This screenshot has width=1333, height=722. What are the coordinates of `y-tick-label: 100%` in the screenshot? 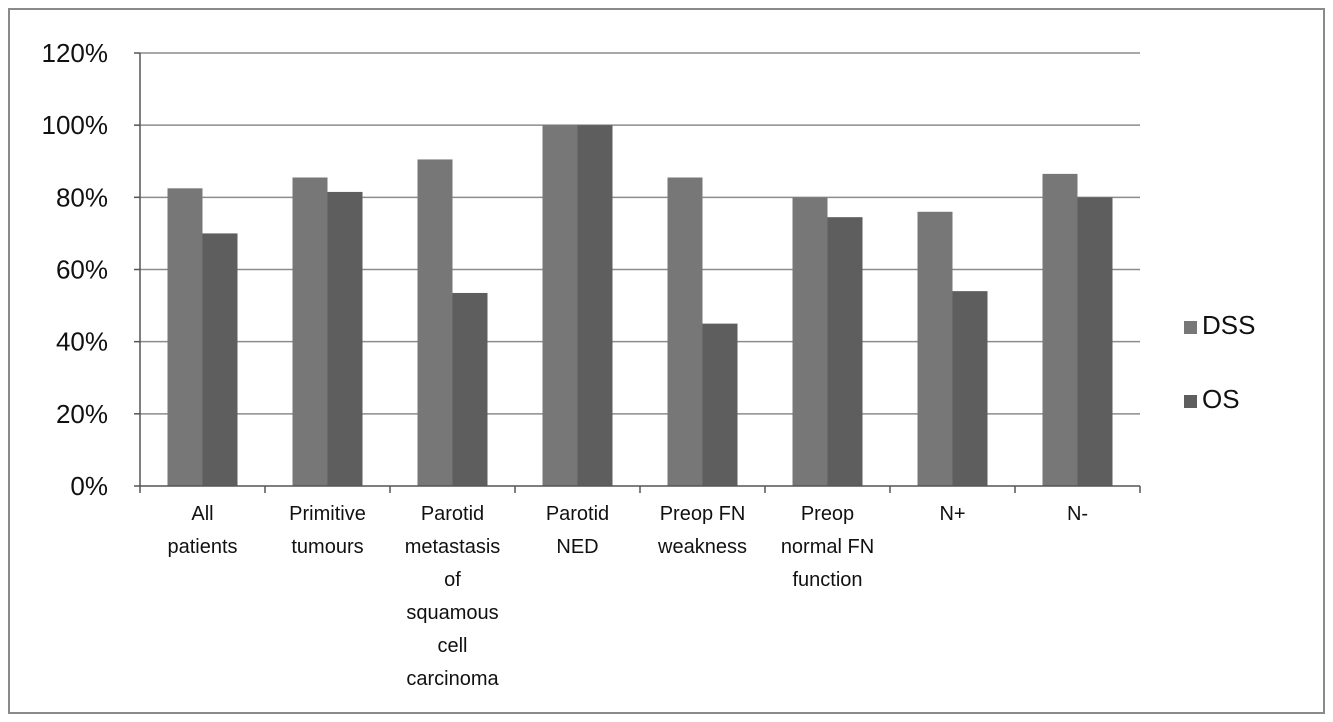 It's located at (75, 125).